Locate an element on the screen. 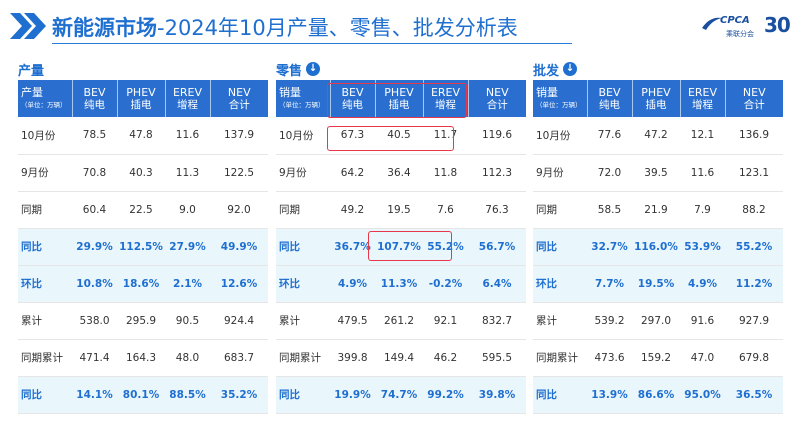 The height and width of the screenshot is (428, 798). table-row: 环比 10.8% 18.6% 2.1% 12.6% is located at coordinates (143, 284).